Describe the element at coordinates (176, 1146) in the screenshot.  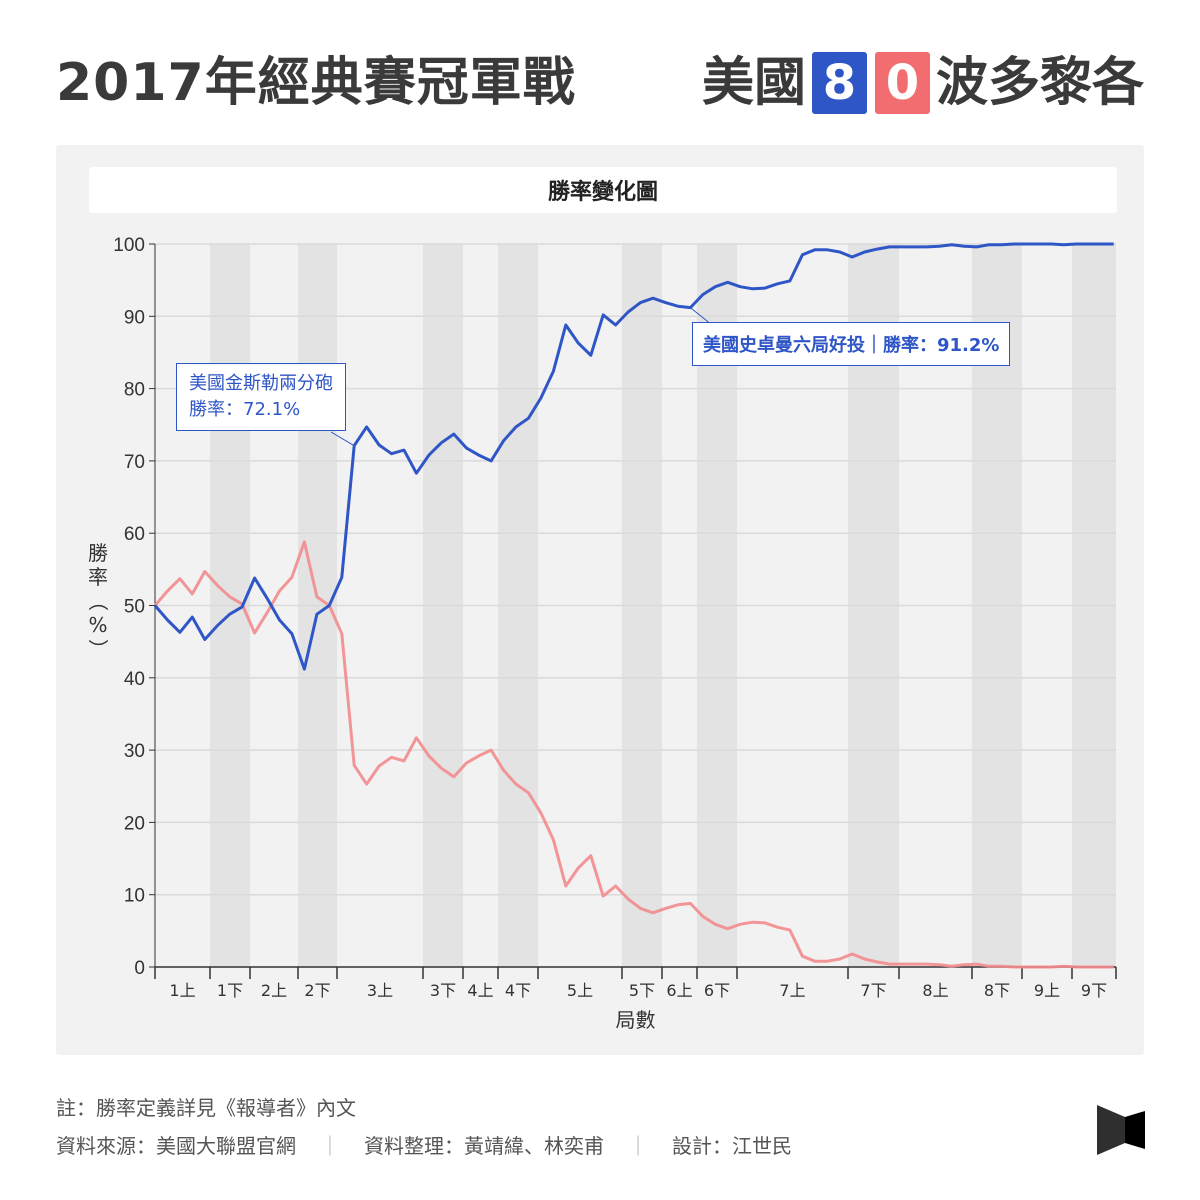
I see `source-credit: 資料來源：美國大聯盟官網` at that location.